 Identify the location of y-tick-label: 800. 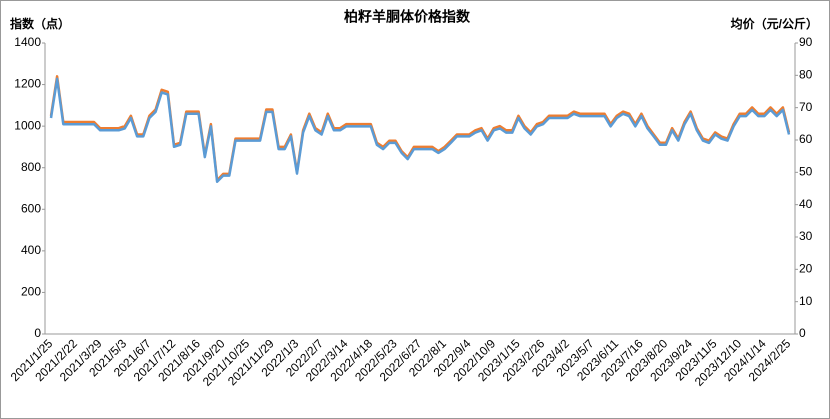
(31, 167).